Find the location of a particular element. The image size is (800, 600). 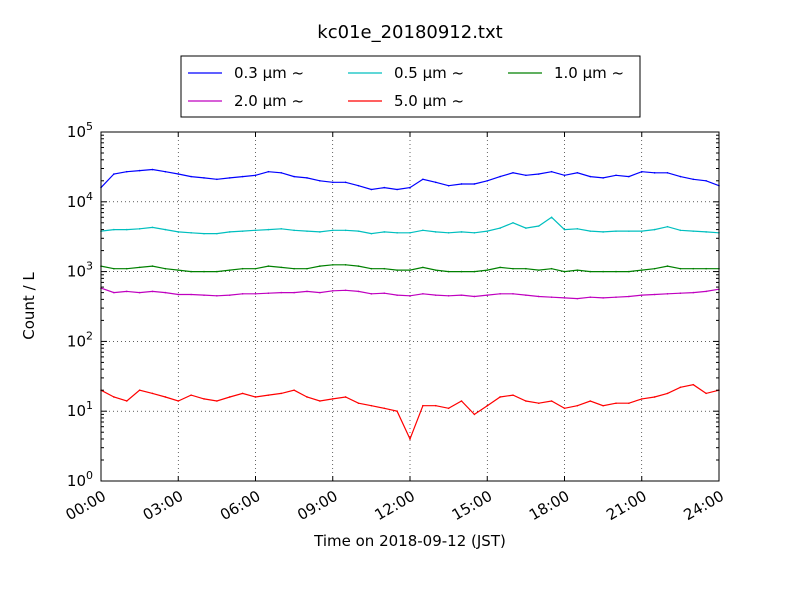

x-axis-label: Time on 2018-09-12 (JST) is located at coordinates (409, 541).